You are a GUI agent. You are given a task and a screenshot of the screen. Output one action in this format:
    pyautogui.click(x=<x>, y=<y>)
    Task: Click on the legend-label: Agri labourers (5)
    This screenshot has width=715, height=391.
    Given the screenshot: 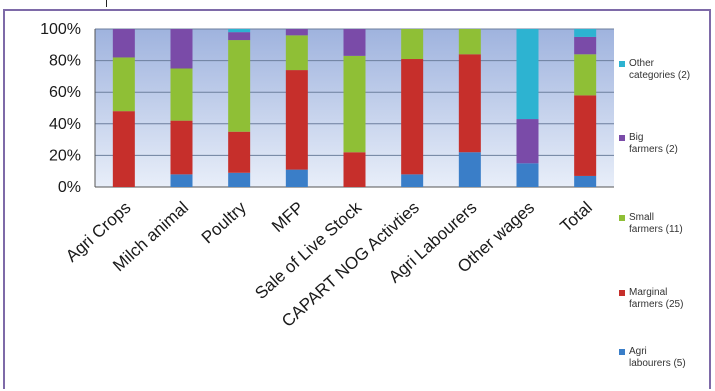 What is the action you would take?
    pyautogui.click(x=657, y=357)
    